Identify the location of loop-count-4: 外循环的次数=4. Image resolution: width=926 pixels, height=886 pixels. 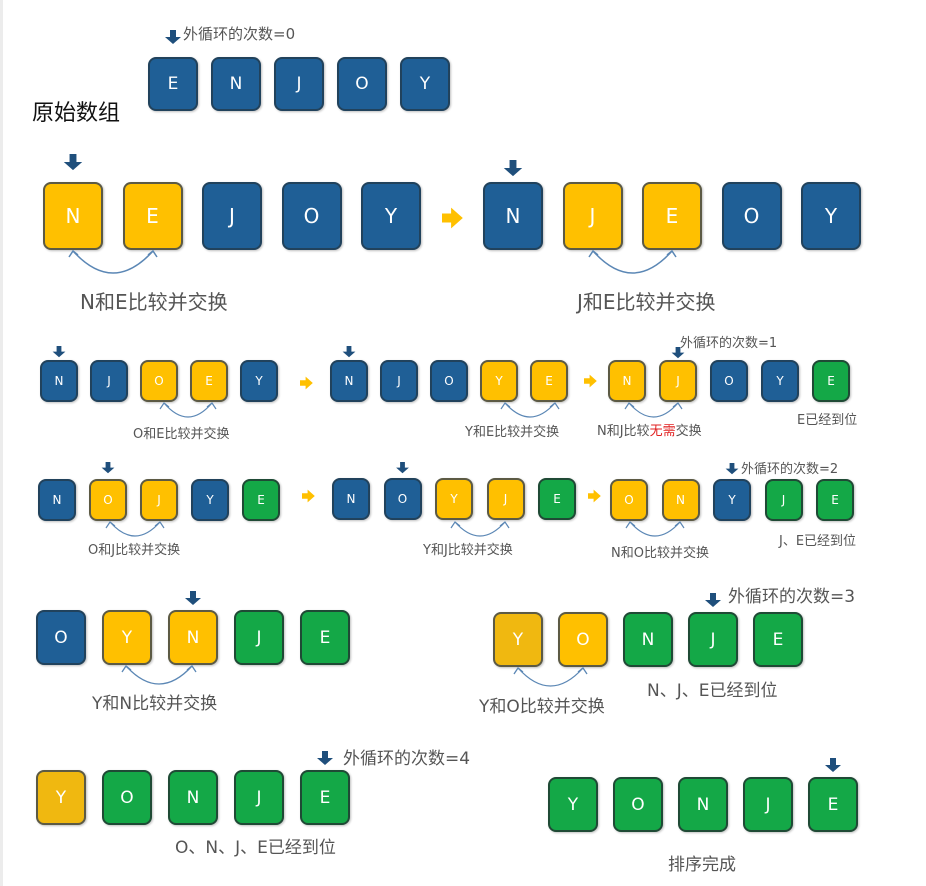
(407, 759).